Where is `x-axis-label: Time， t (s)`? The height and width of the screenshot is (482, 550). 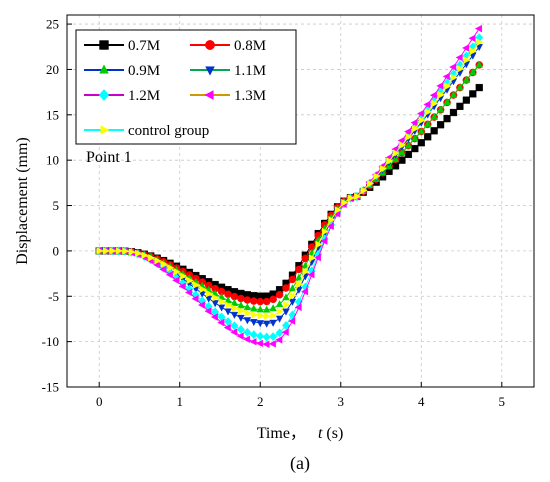 x-axis-label: Time， t (s) is located at coordinates (300, 433).